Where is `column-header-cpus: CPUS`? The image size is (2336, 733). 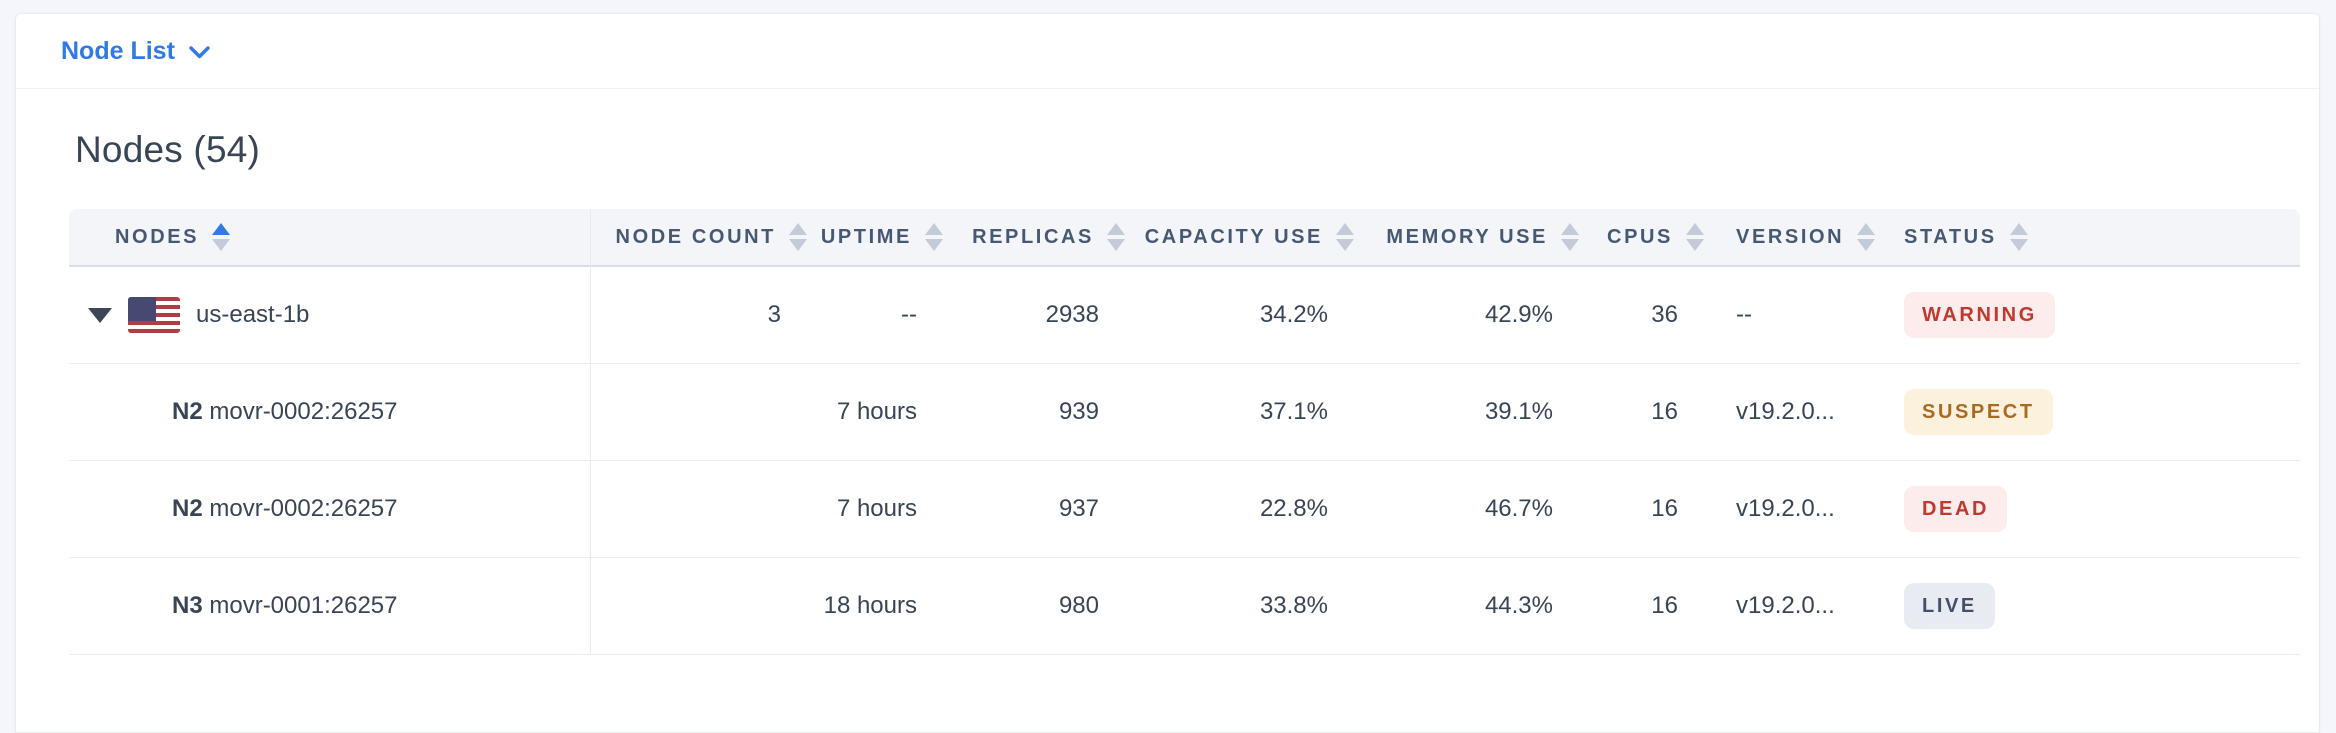
column-header-cpus: CPUS is located at coordinates (1645, 238).